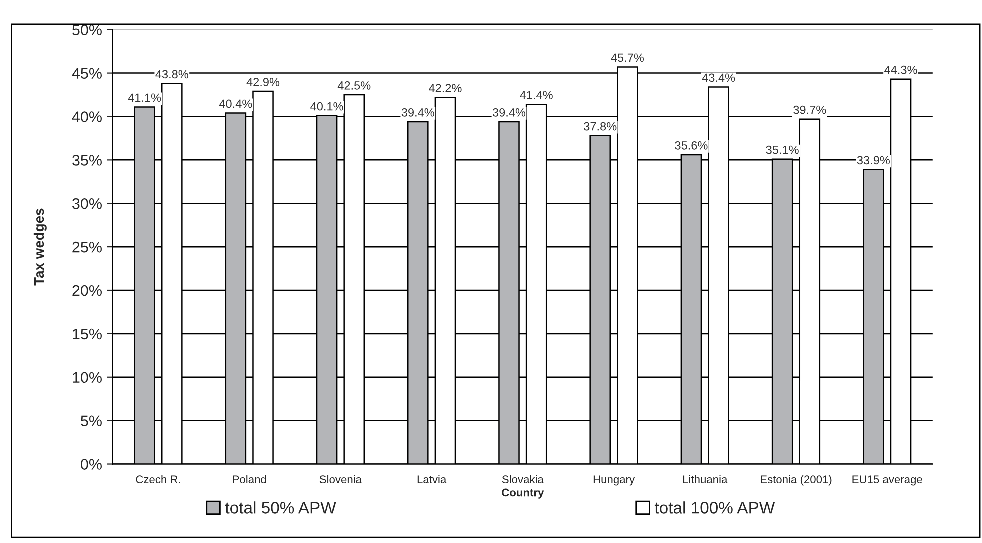 The image size is (982, 543). I want to click on data-label: 39.7%, so click(810, 110).